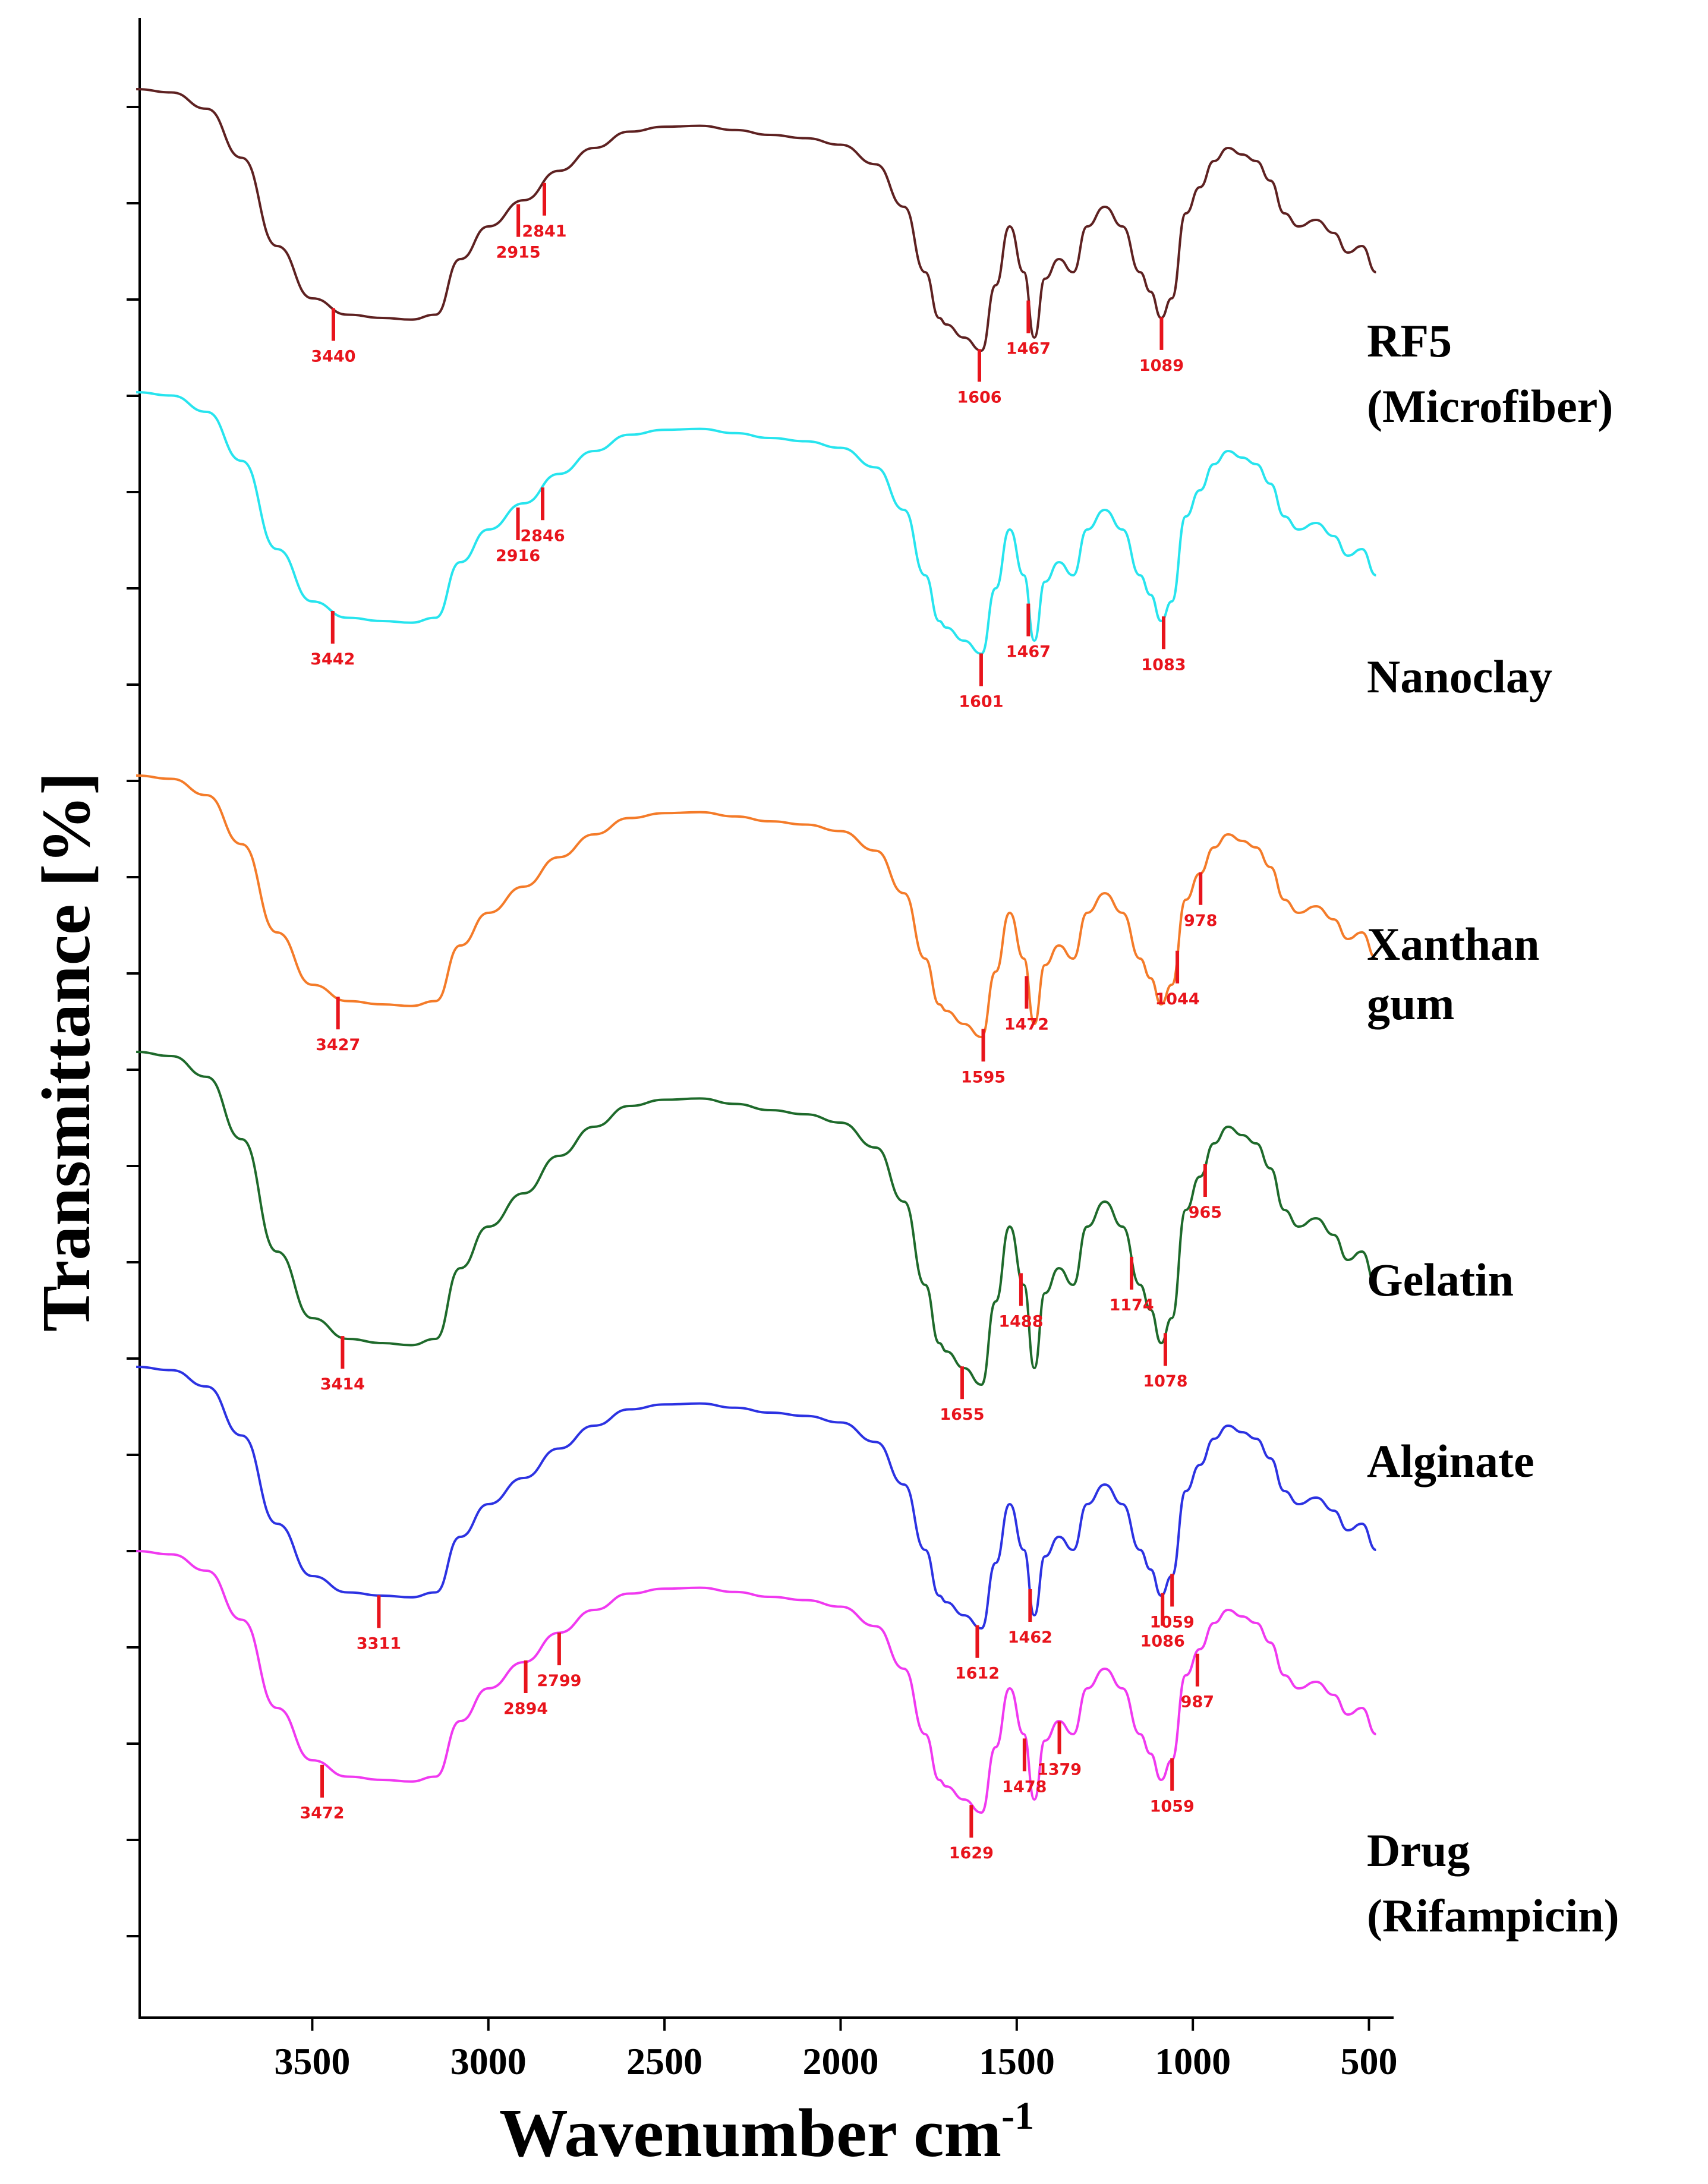 This screenshot has width=1708, height=2184. Describe the element at coordinates (664, 2061) in the screenshot. I see `x-tick-label: 2500` at that location.